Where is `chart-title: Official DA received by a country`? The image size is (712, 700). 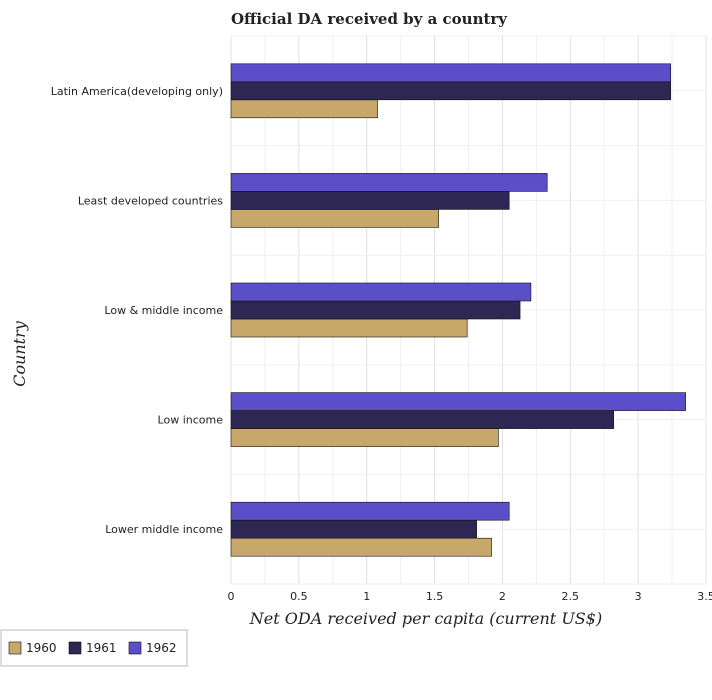
chart-title: Official DA received by a country is located at coordinates (369, 19).